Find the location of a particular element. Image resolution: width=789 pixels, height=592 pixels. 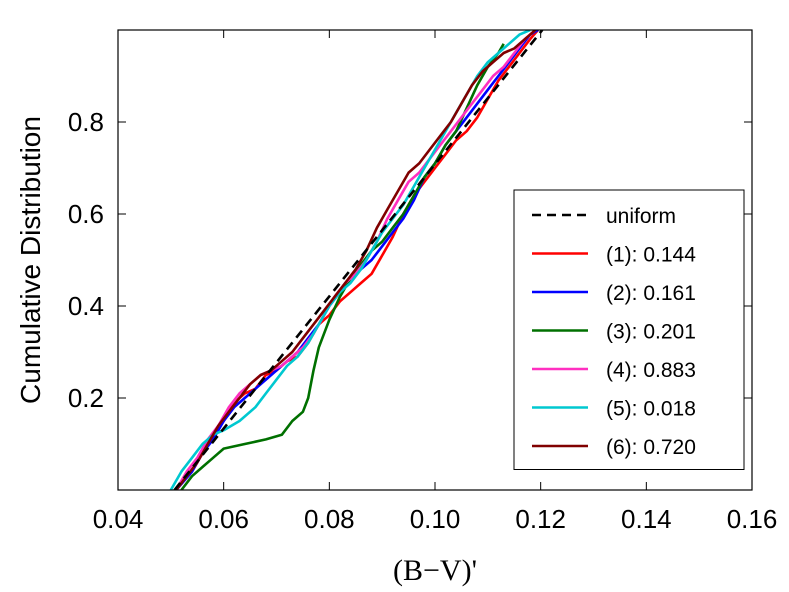

legend-label: uniform is located at coordinates (641, 216).